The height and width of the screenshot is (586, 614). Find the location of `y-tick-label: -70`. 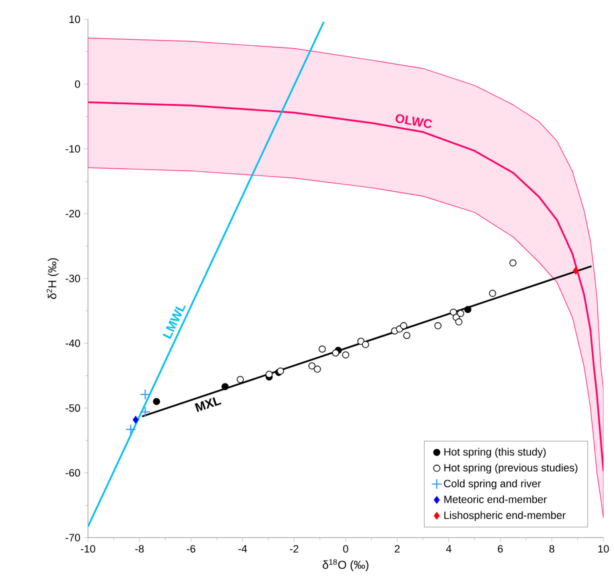

y-tick-label: -70 is located at coordinates (73, 538).